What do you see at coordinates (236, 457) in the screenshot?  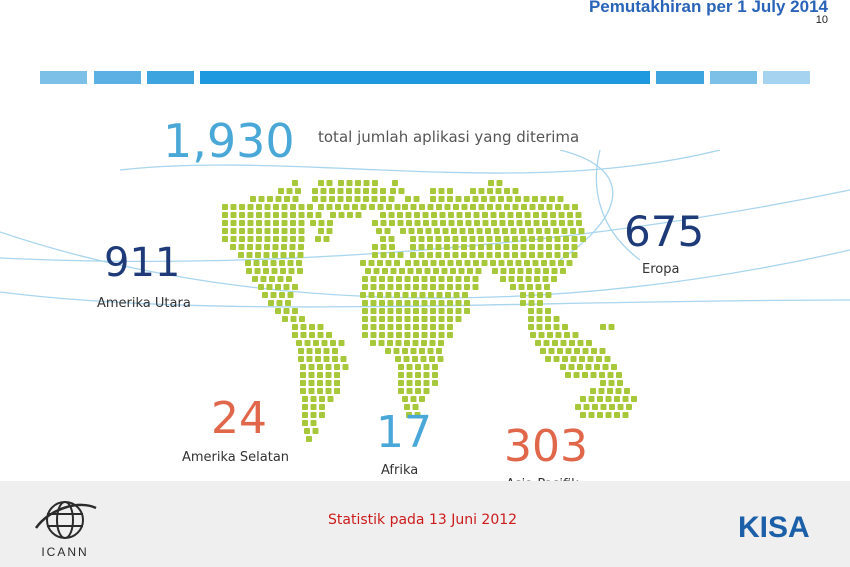 I see `region-label-south-america: Amerika Selatan` at bounding box center [236, 457].